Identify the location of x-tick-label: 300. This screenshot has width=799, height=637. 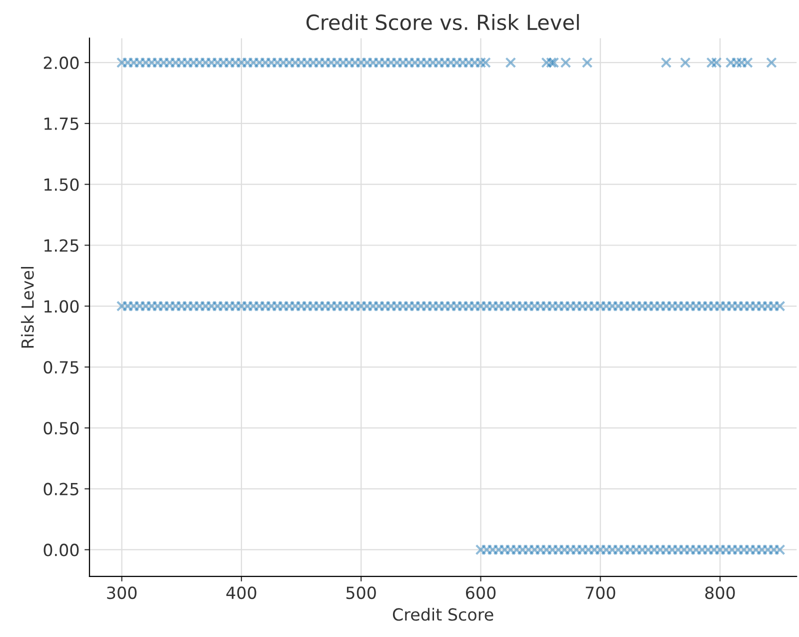
(122, 593).